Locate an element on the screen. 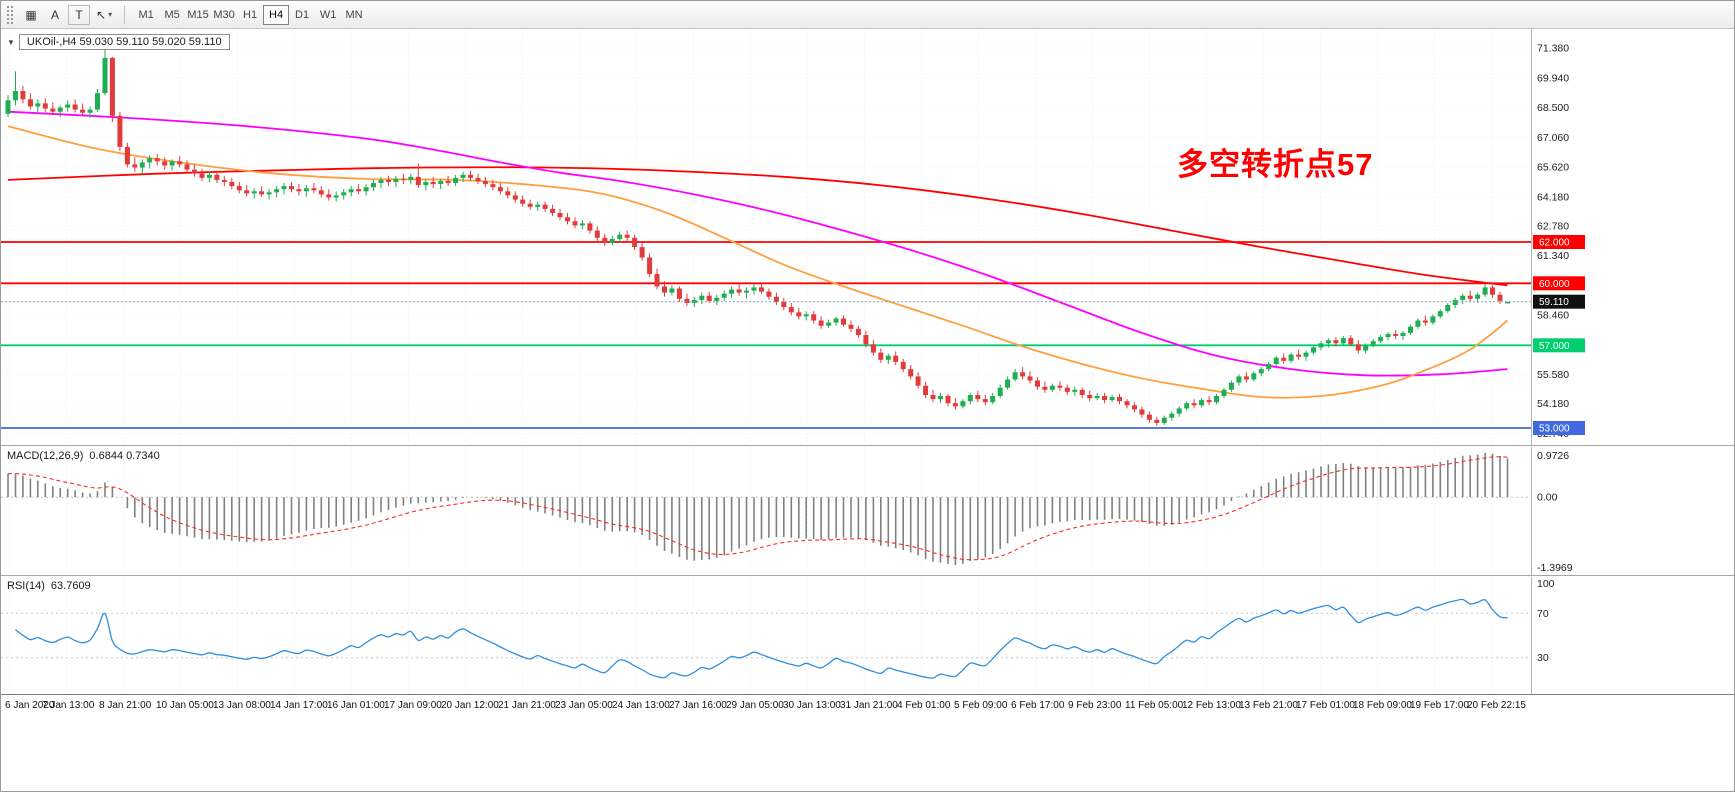 The height and width of the screenshot is (792, 1735). time-axis-label: 20 Jan 12:00 is located at coordinates (470, 705).